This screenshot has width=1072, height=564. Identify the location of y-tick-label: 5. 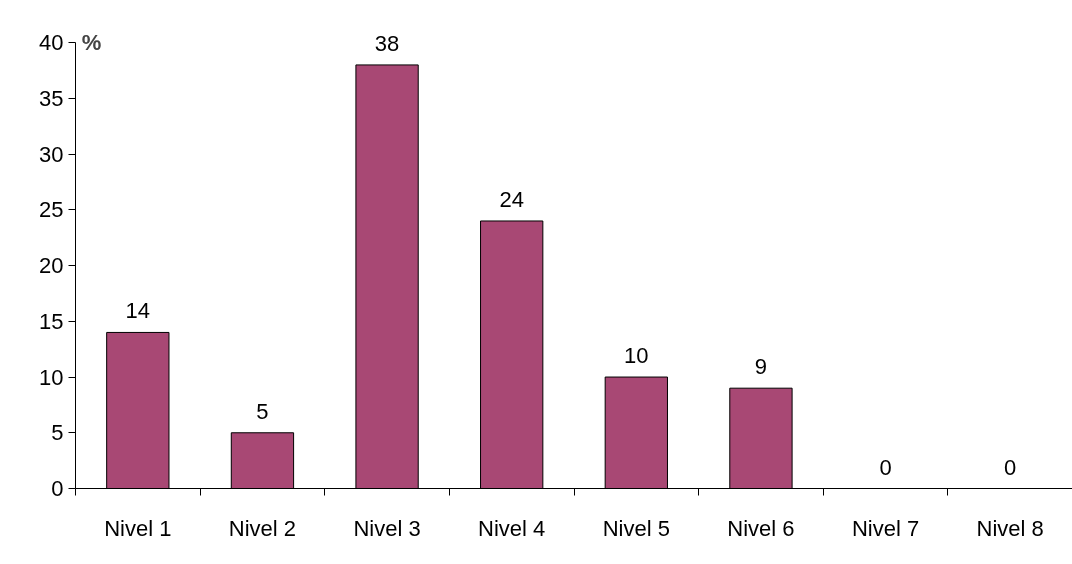
(57, 433).